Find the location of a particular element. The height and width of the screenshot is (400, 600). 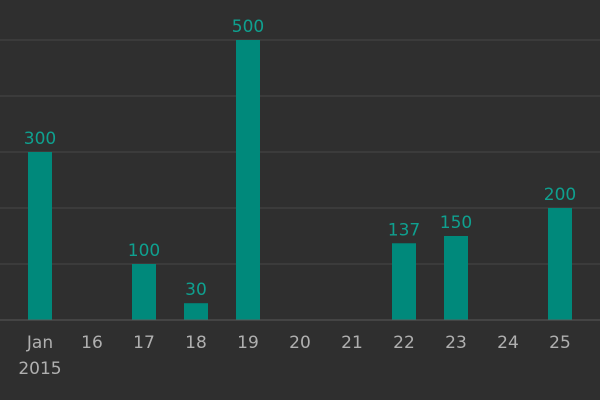

x-tick-label: 20 is located at coordinates (300, 343).